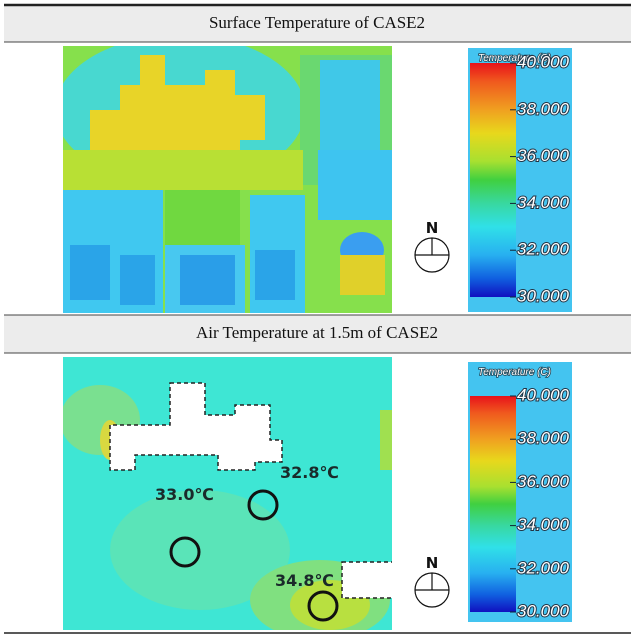 This screenshot has height=636, width=635. I want to click on panel-title: Air Temperature at 1.5m of CASE2, so click(317, 332).